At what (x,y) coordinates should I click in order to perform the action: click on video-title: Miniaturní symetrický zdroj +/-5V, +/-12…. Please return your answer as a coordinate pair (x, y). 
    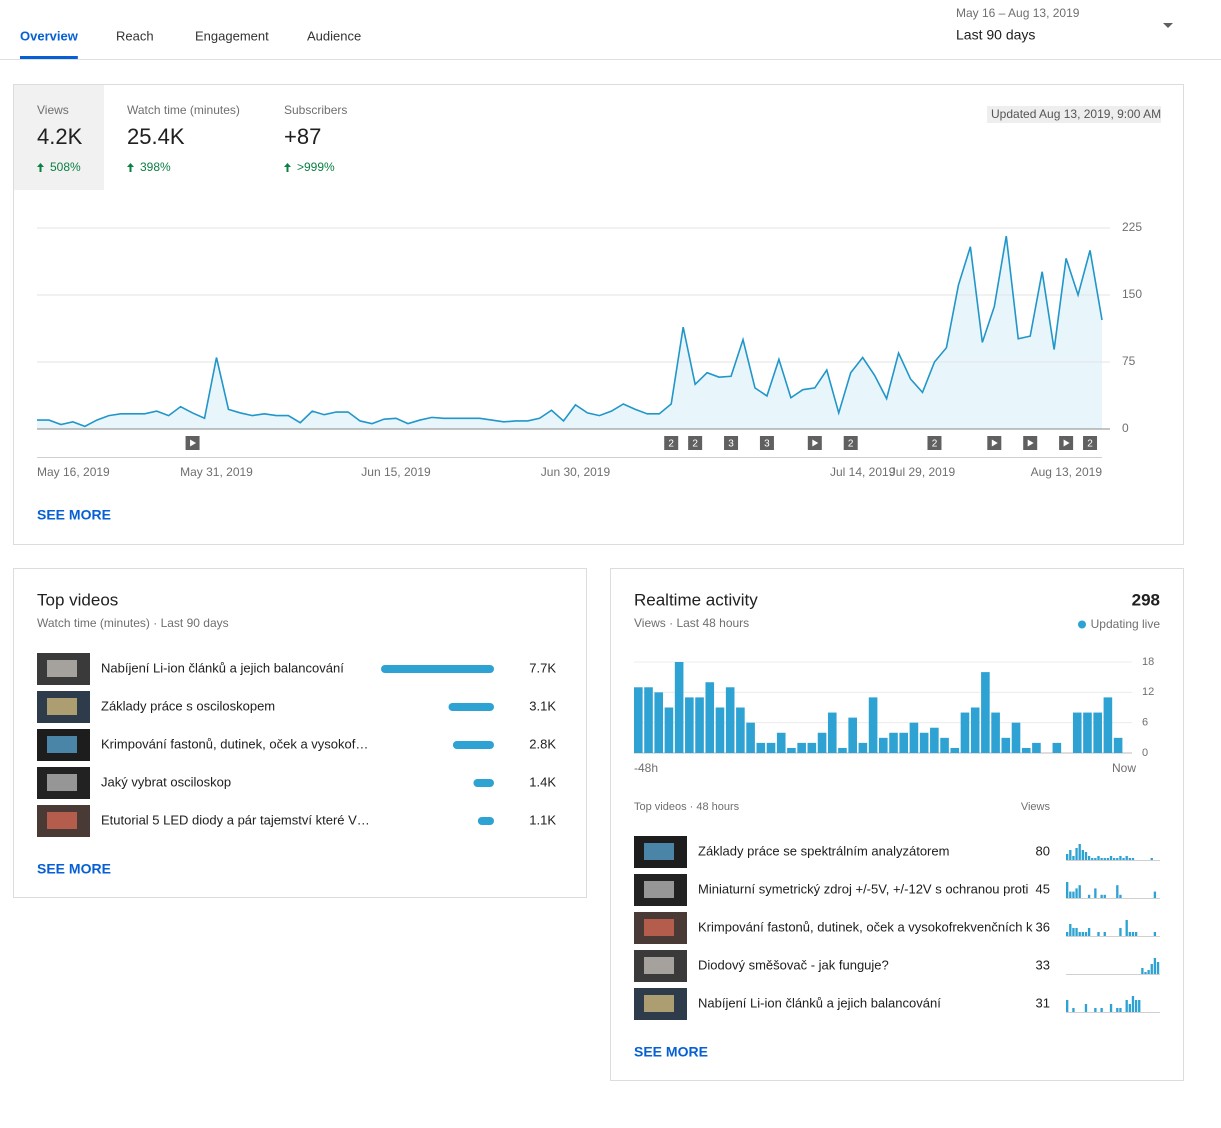
    Looking at the image, I should click on (863, 888).